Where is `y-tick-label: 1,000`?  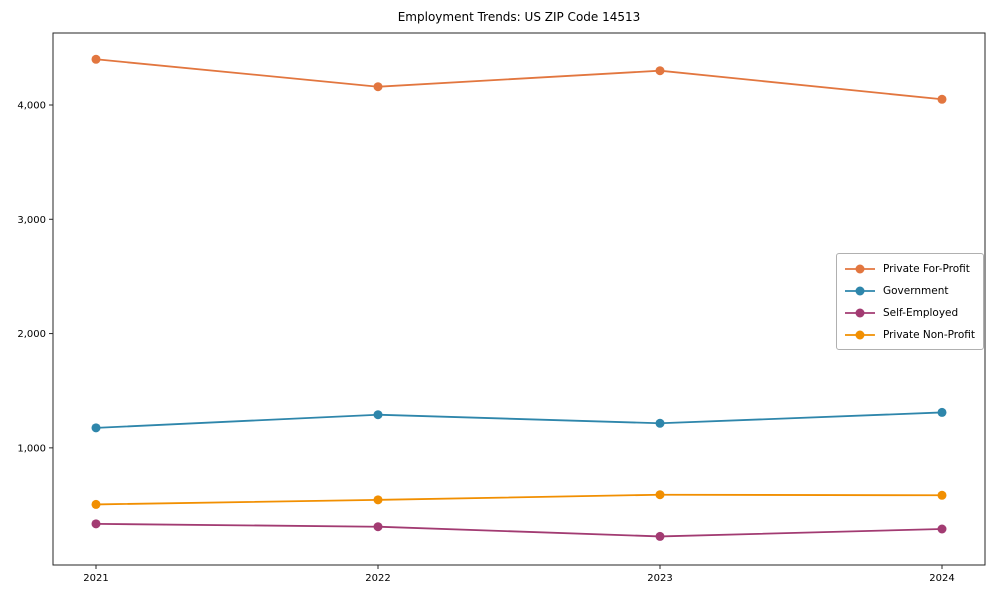 y-tick-label: 1,000 is located at coordinates (31, 448).